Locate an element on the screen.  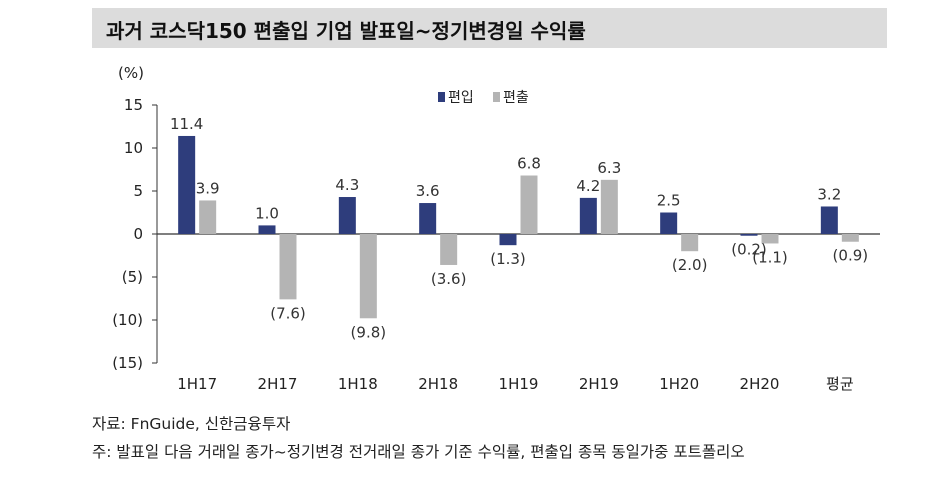
data-label-exclusion: 3.9 is located at coordinates (208, 188).